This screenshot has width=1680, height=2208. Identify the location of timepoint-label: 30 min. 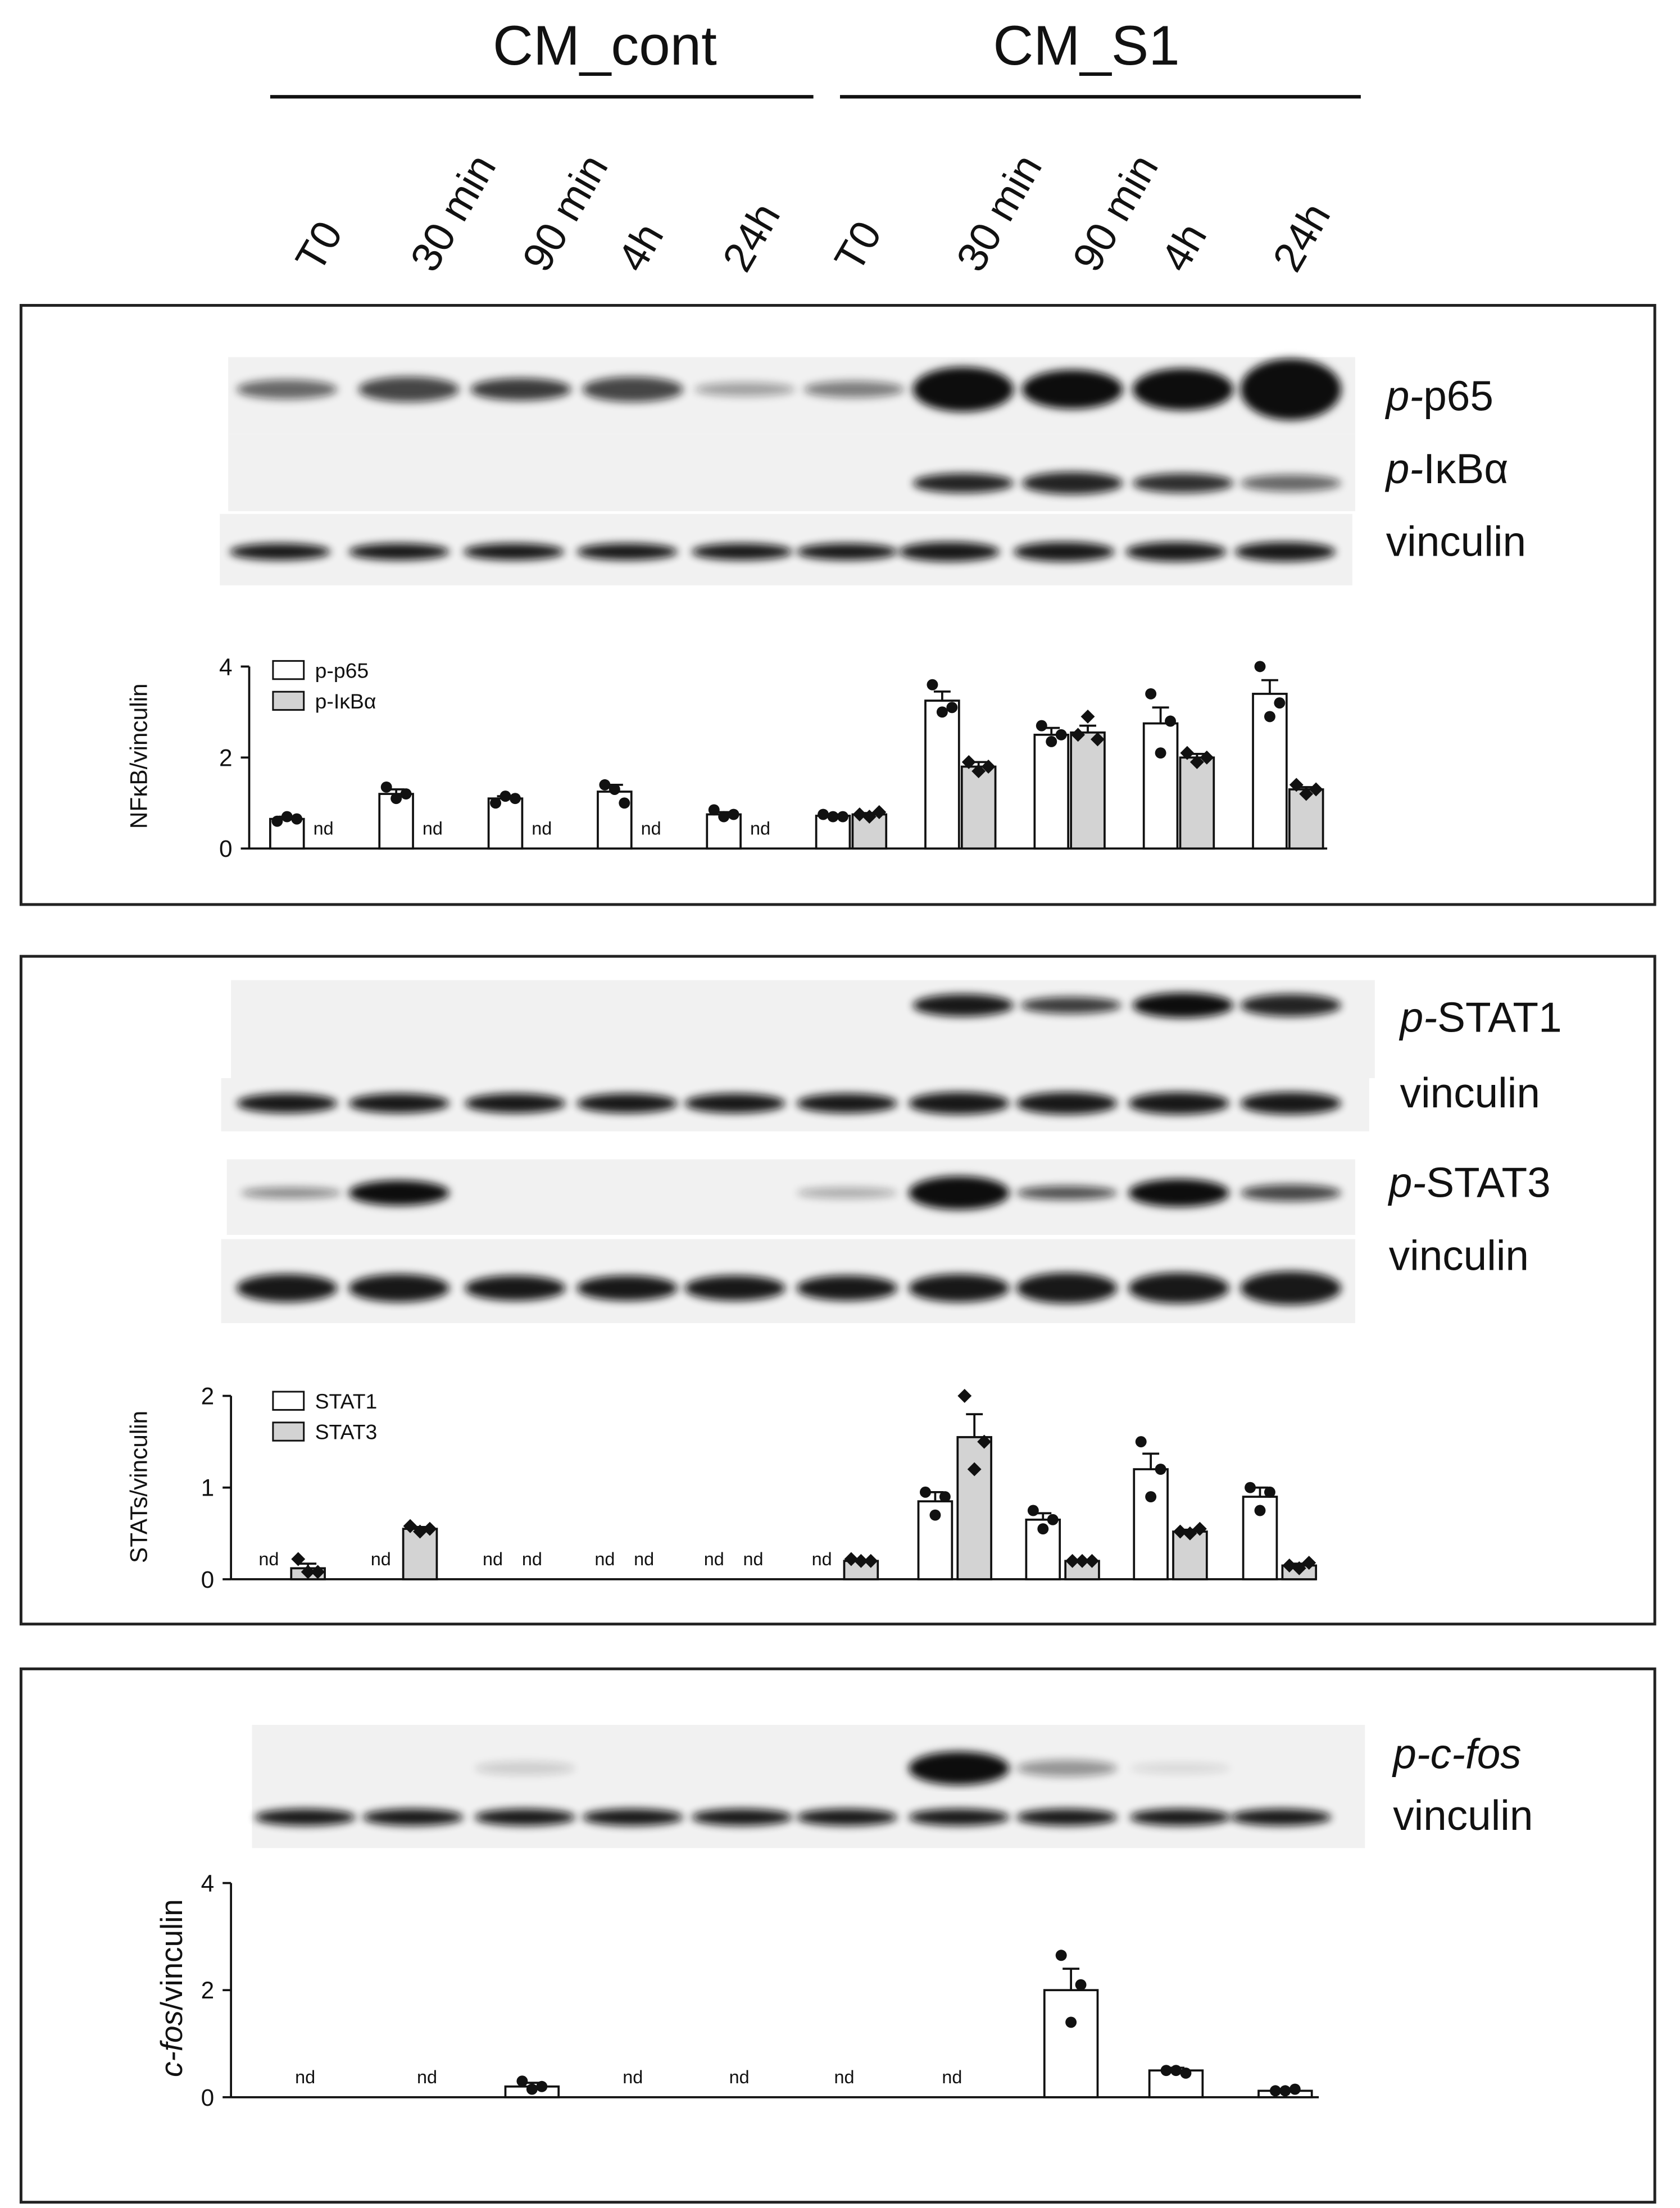
(999, 213).